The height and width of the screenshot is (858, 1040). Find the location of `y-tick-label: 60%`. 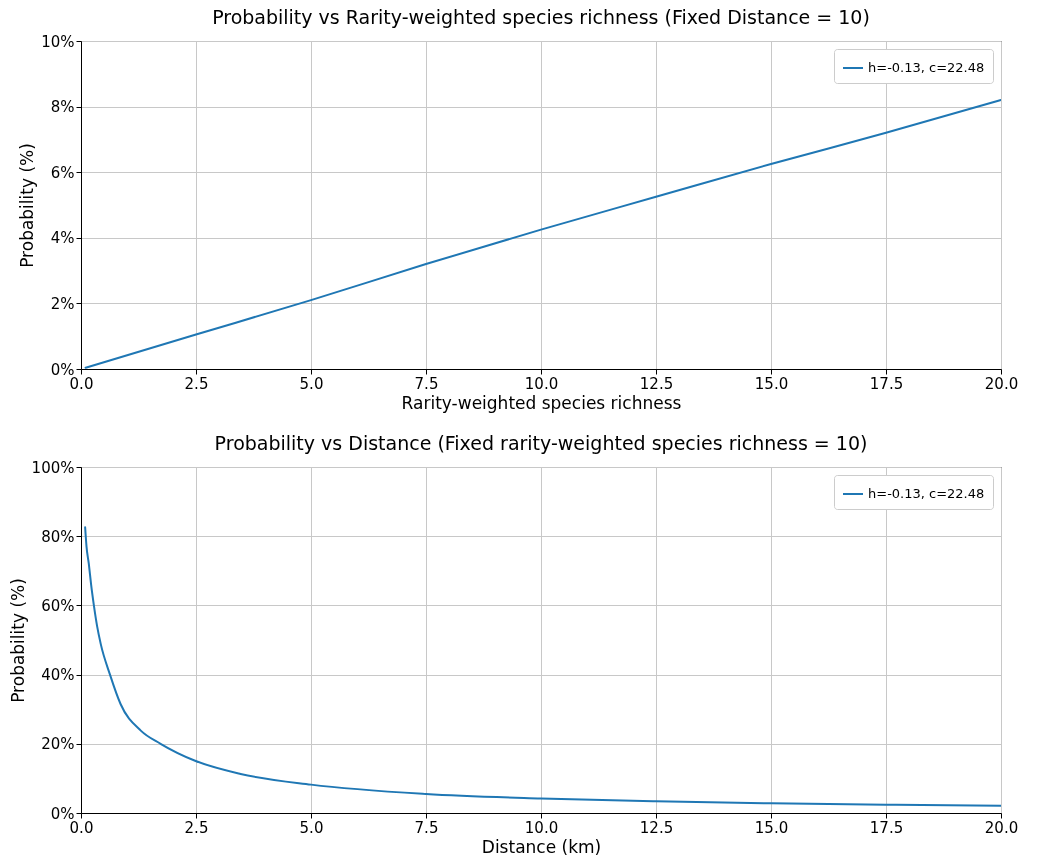

y-tick-label: 60% is located at coordinates (58, 605).